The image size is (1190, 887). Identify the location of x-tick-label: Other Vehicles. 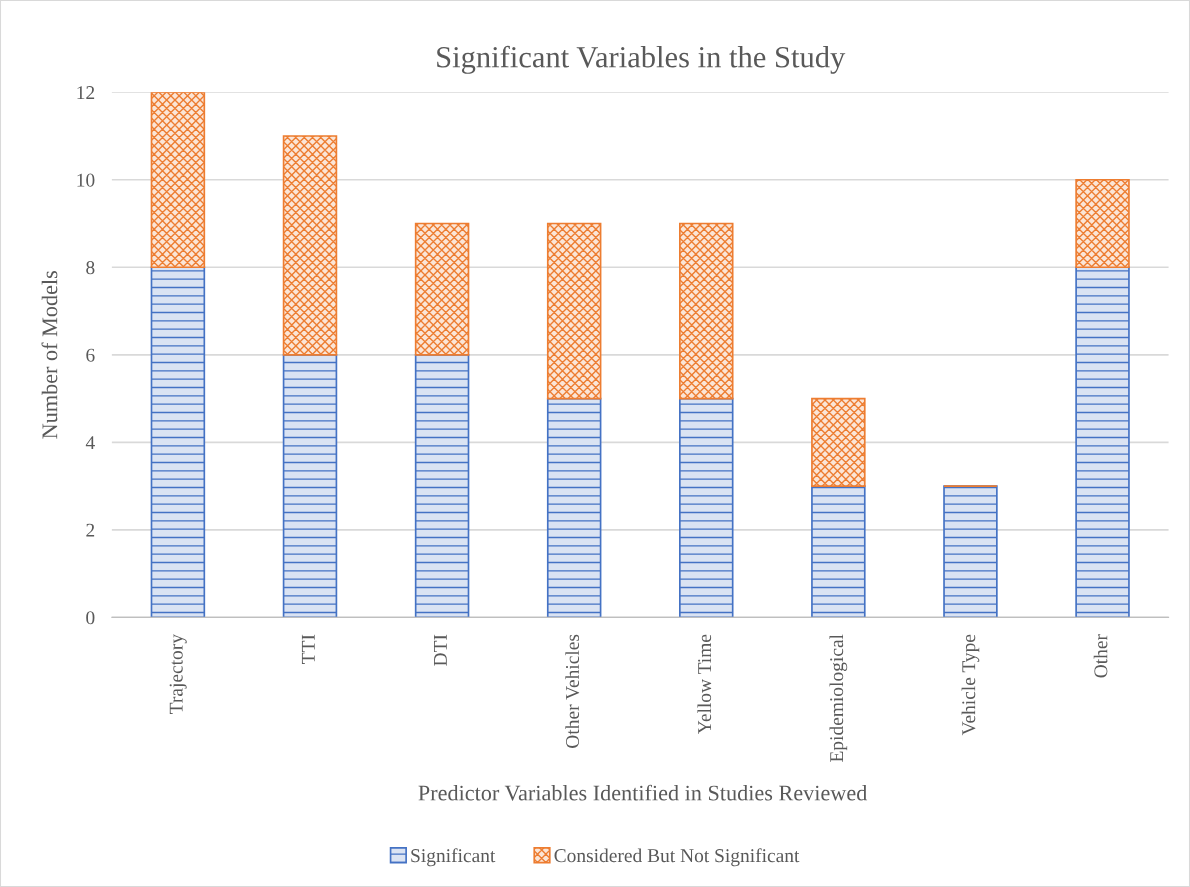
(572, 691).